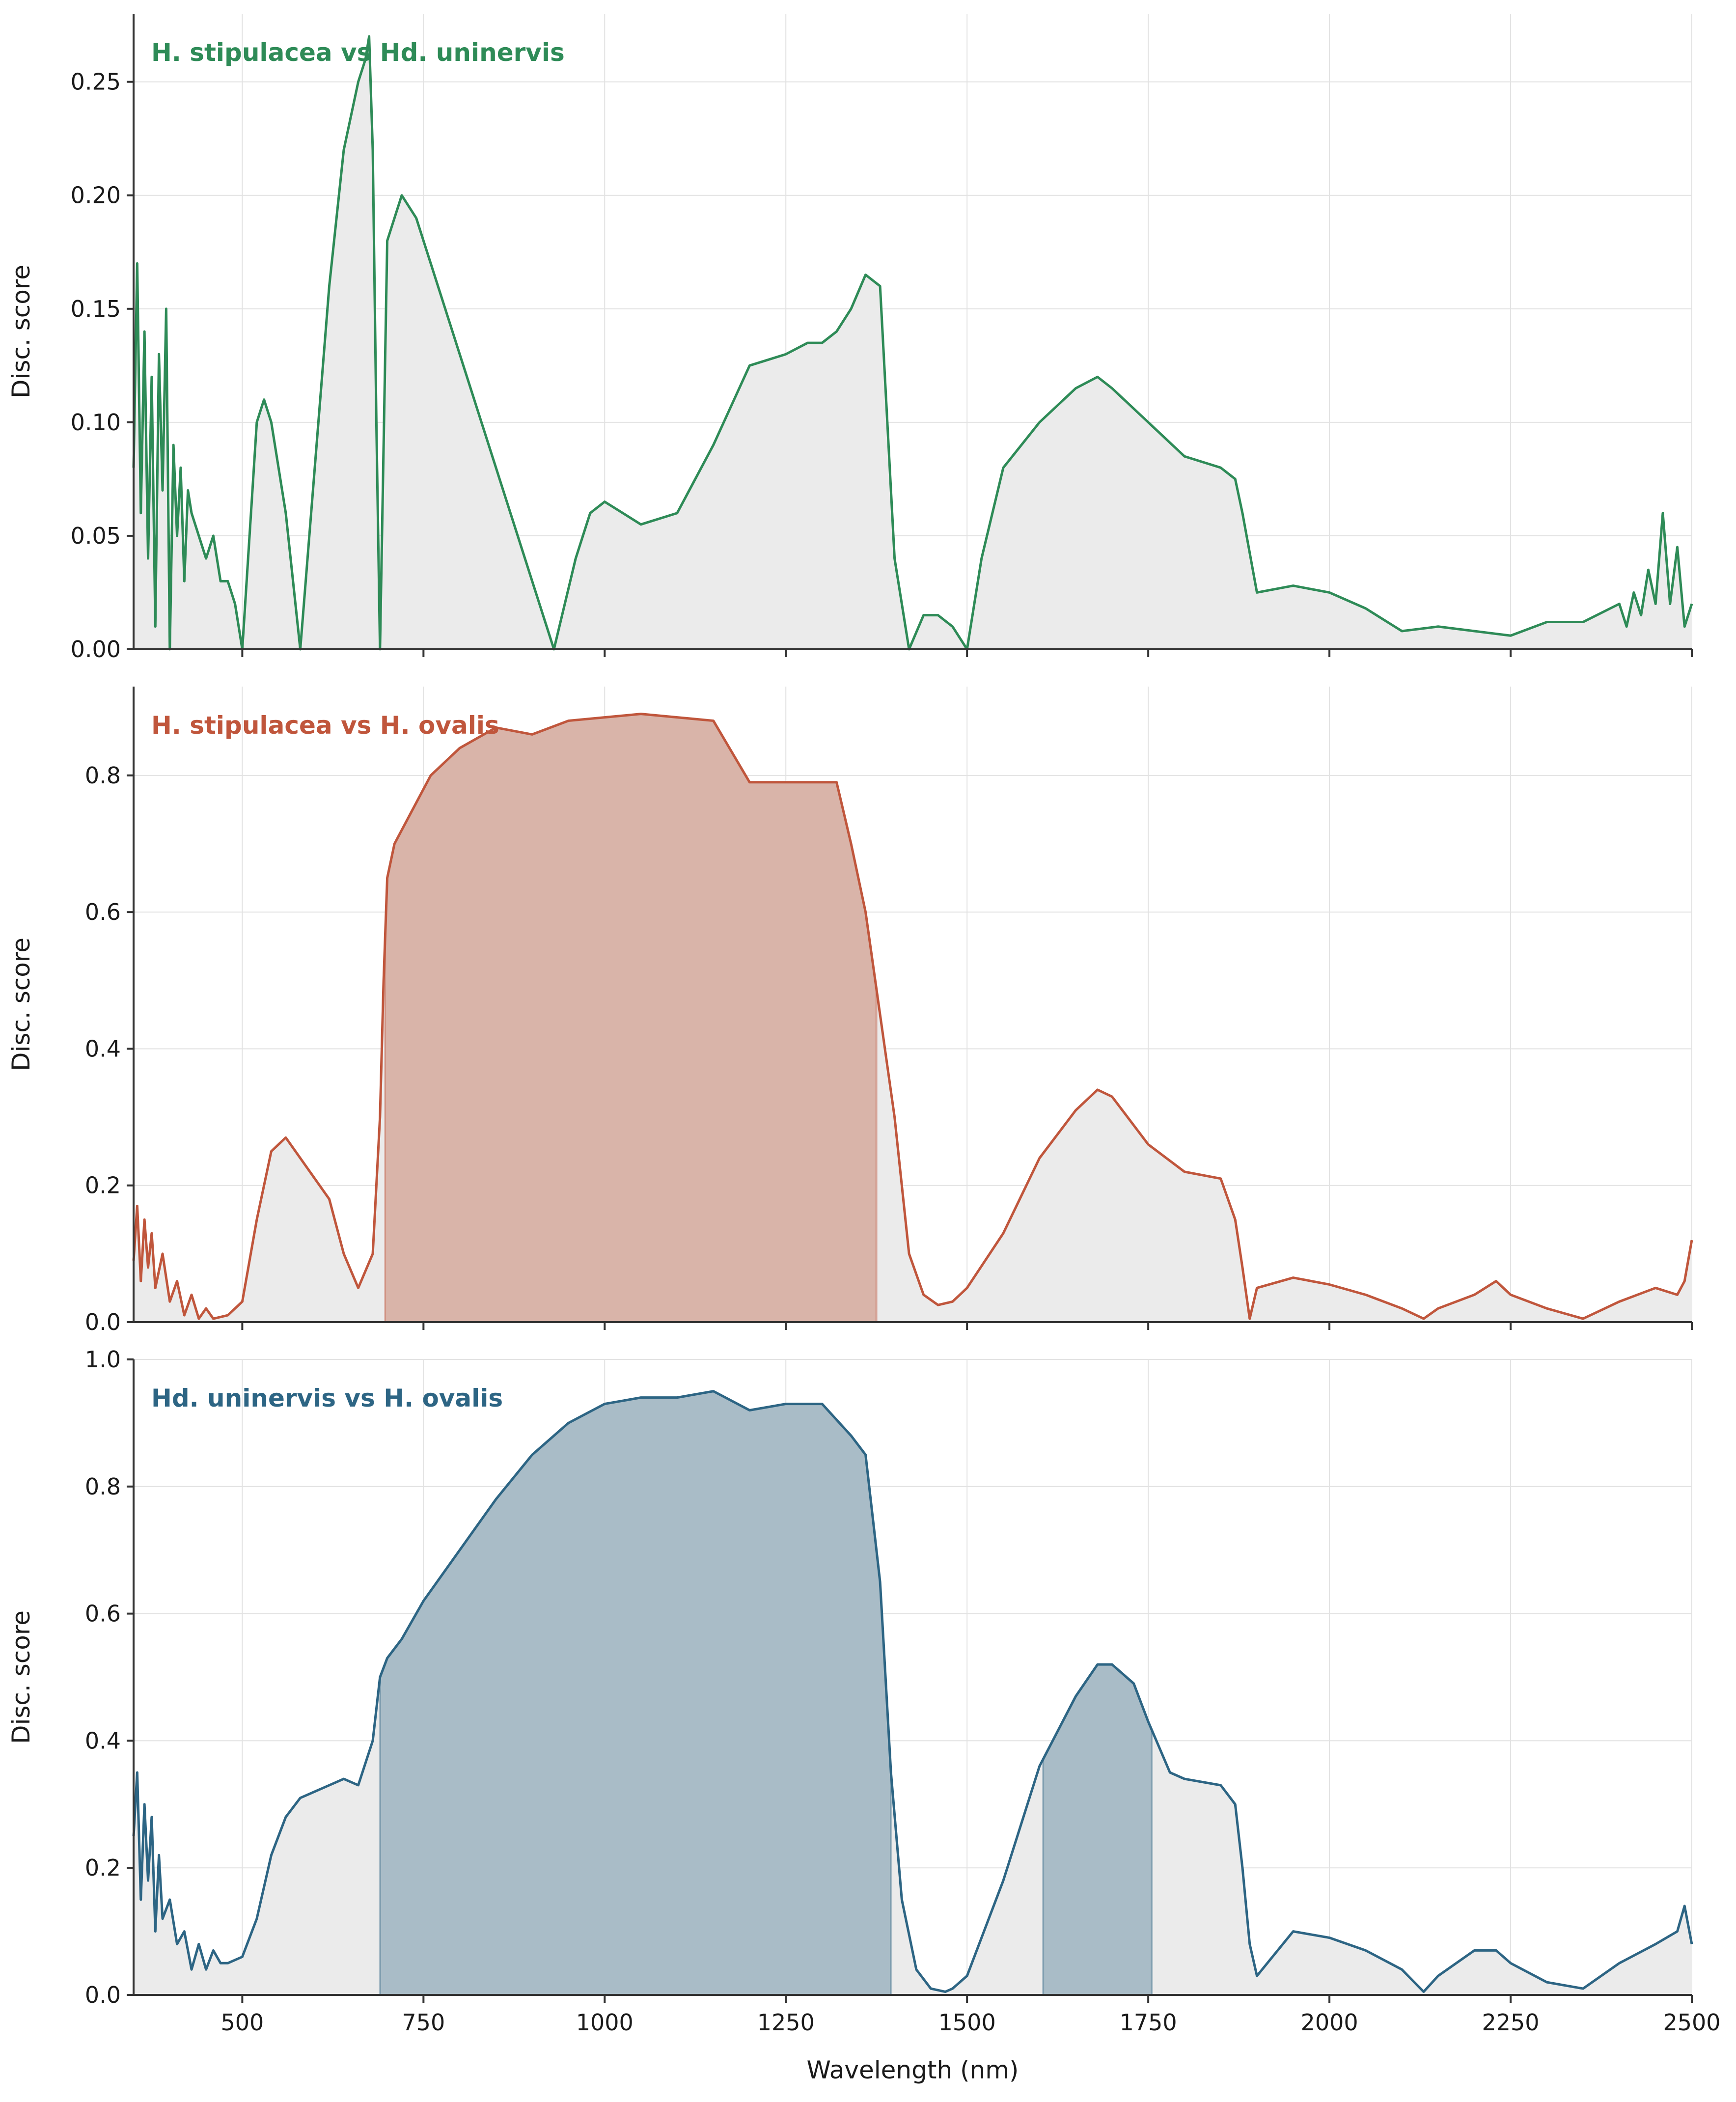  I want to click on panel-2-ytick-label-2: 0.4, so click(103, 1048).